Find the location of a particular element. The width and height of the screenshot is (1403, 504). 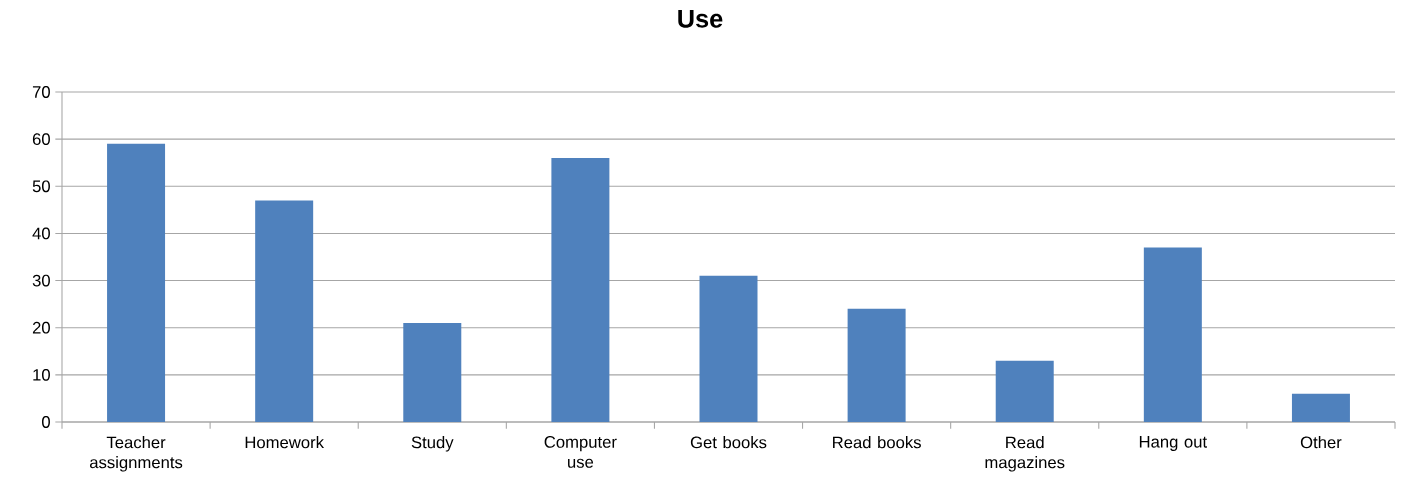

y-tick-label: 10 is located at coordinates (41, 374).